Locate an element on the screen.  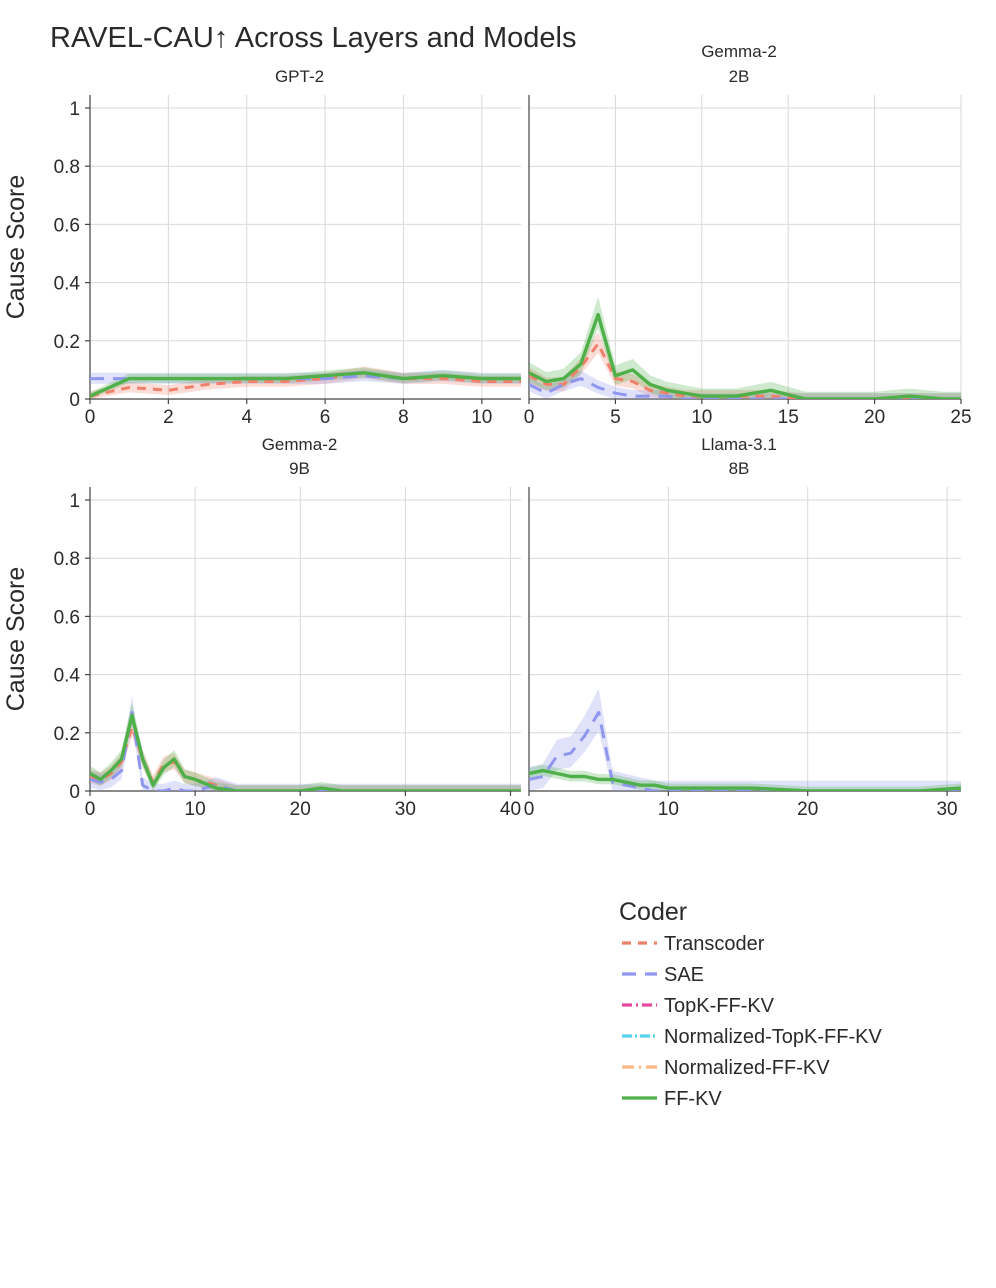
legend-item-transcoder: Transcoder is located at coordinates (693, 944).